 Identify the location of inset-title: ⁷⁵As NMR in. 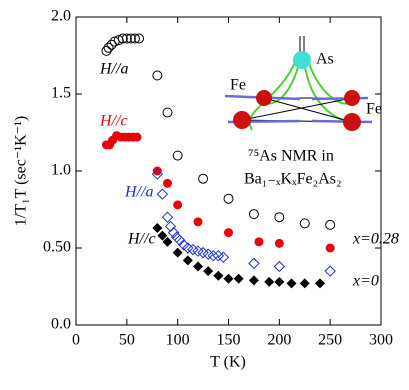
(291, 156).